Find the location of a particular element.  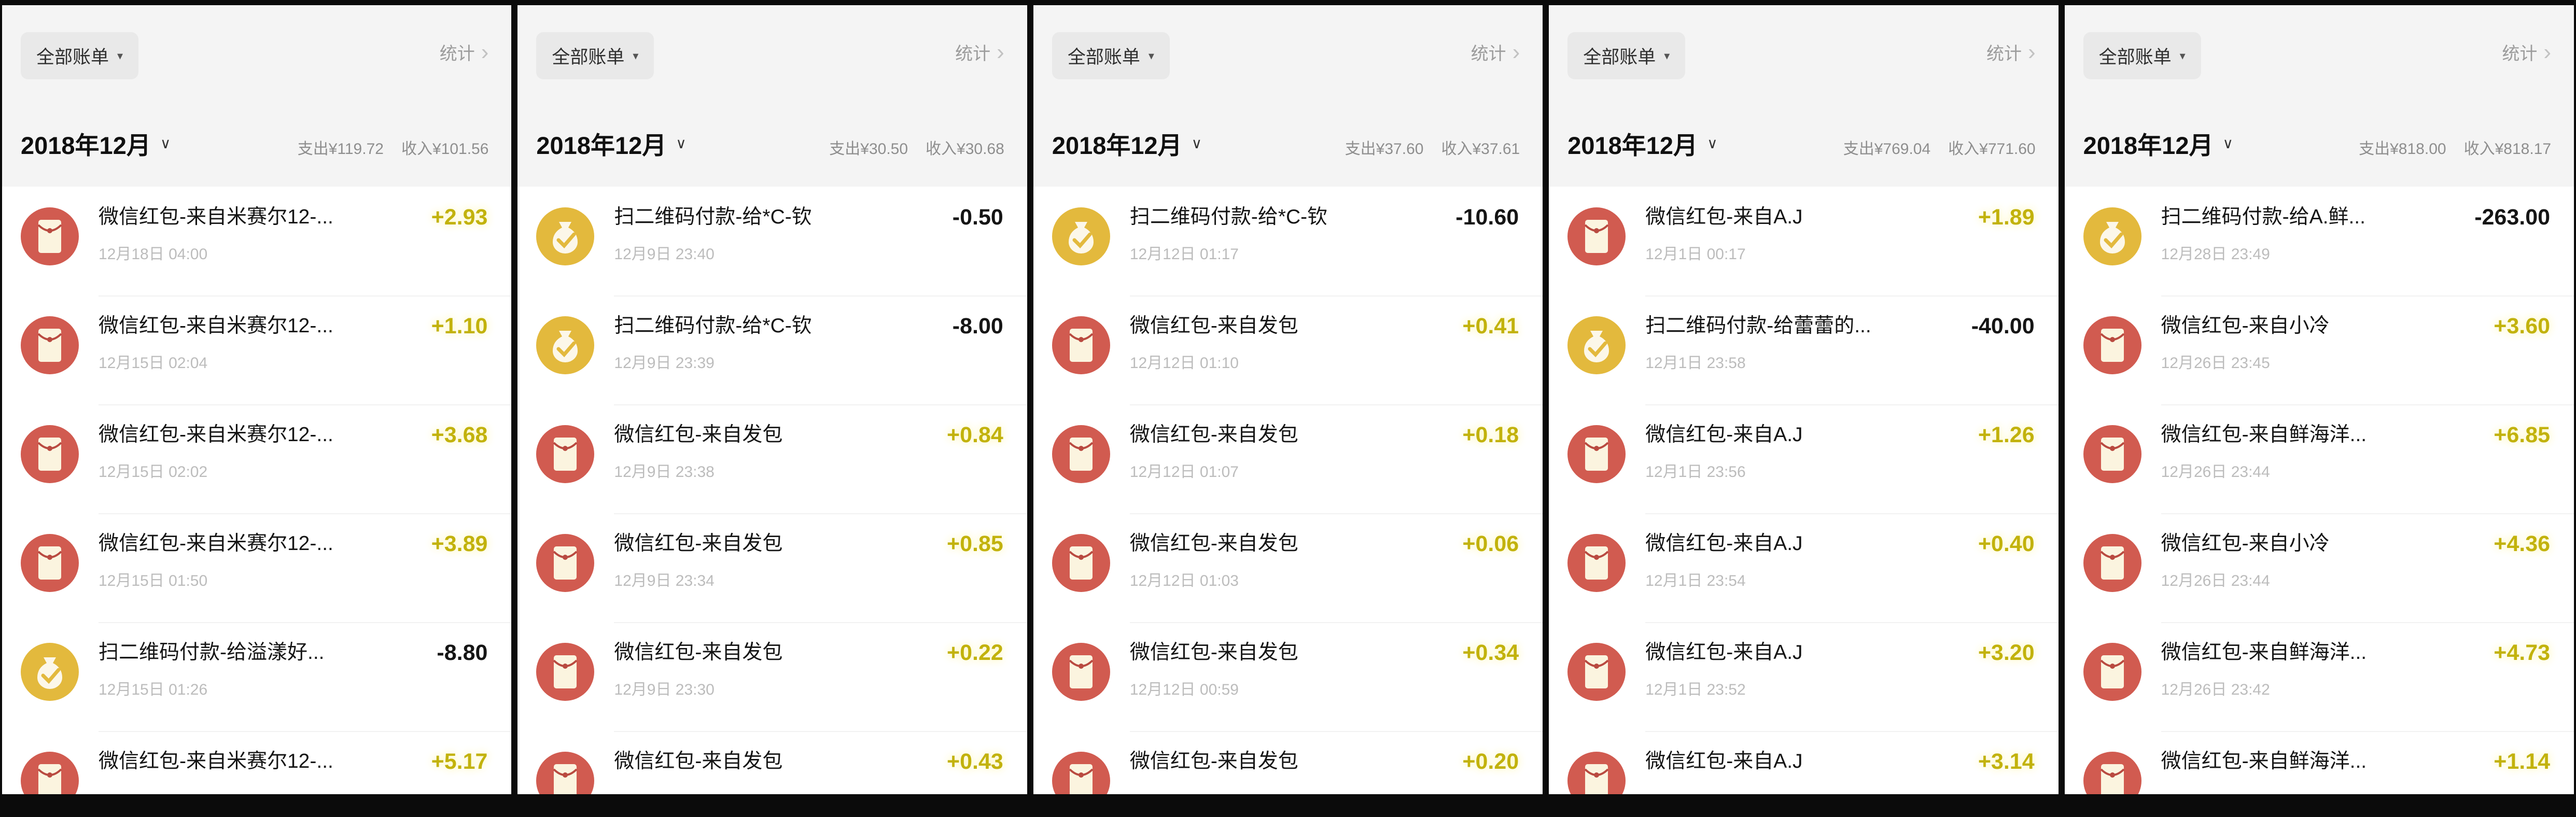

transaction-title: 微信红包-来自发包 is located at coordinates (698, 435).